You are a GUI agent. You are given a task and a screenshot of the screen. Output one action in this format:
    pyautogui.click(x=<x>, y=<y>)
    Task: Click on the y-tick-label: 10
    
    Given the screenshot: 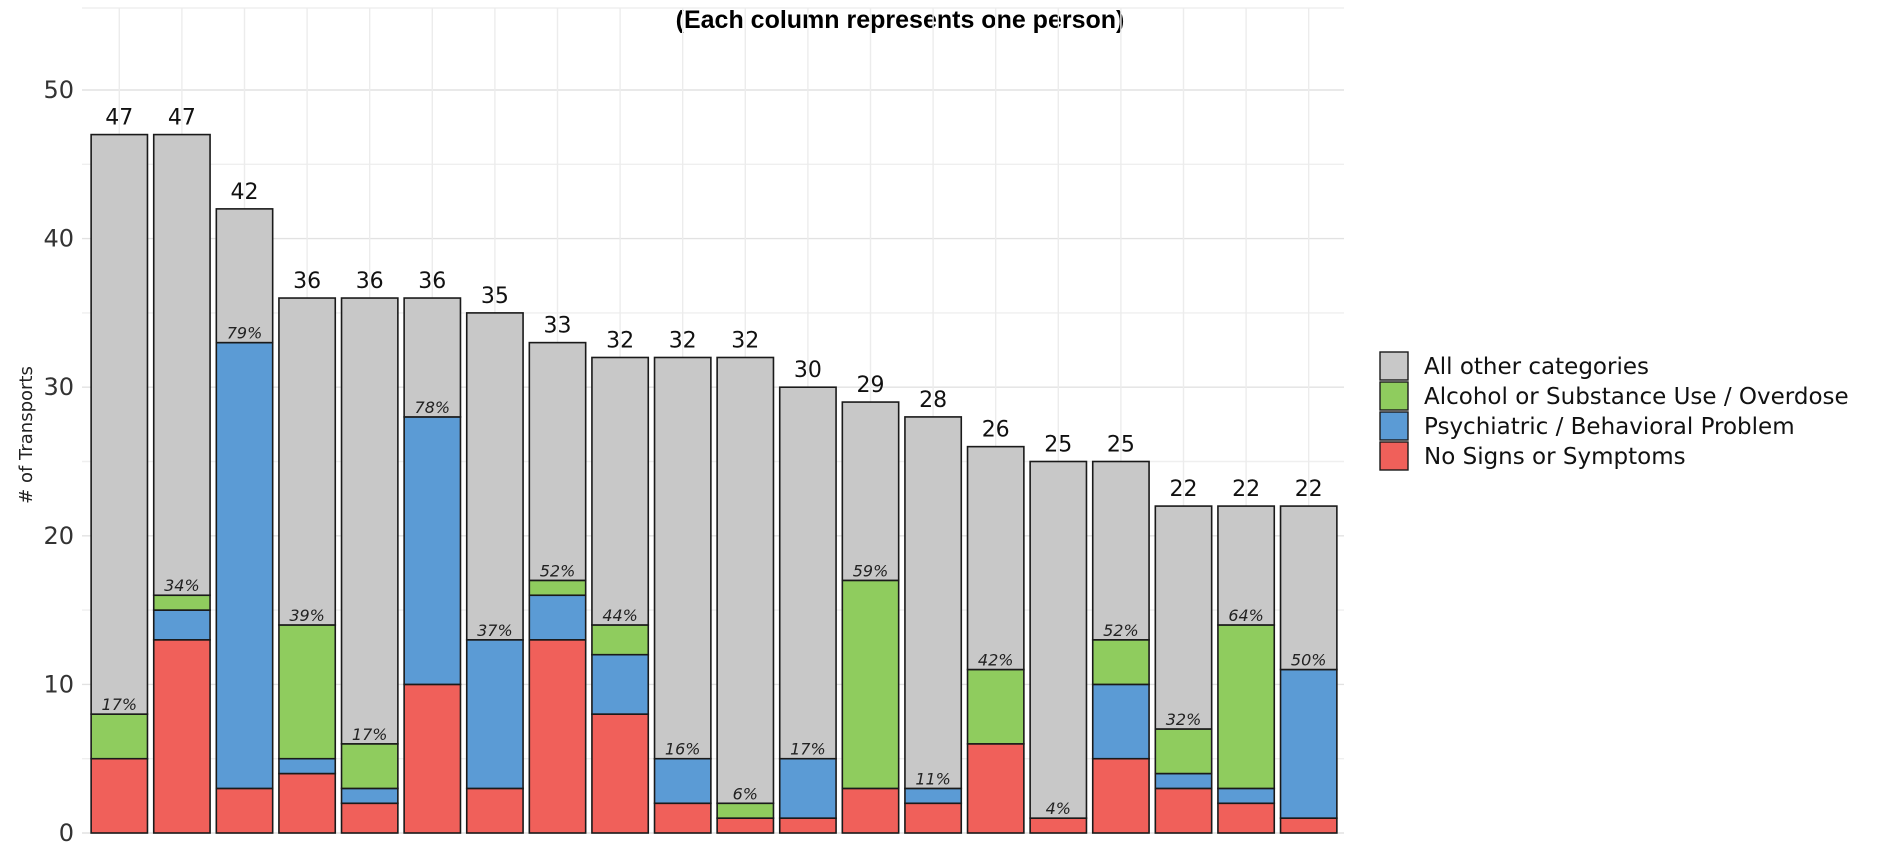 What is the action you would take?
    pyautogui.click(x=58, y=684)
    